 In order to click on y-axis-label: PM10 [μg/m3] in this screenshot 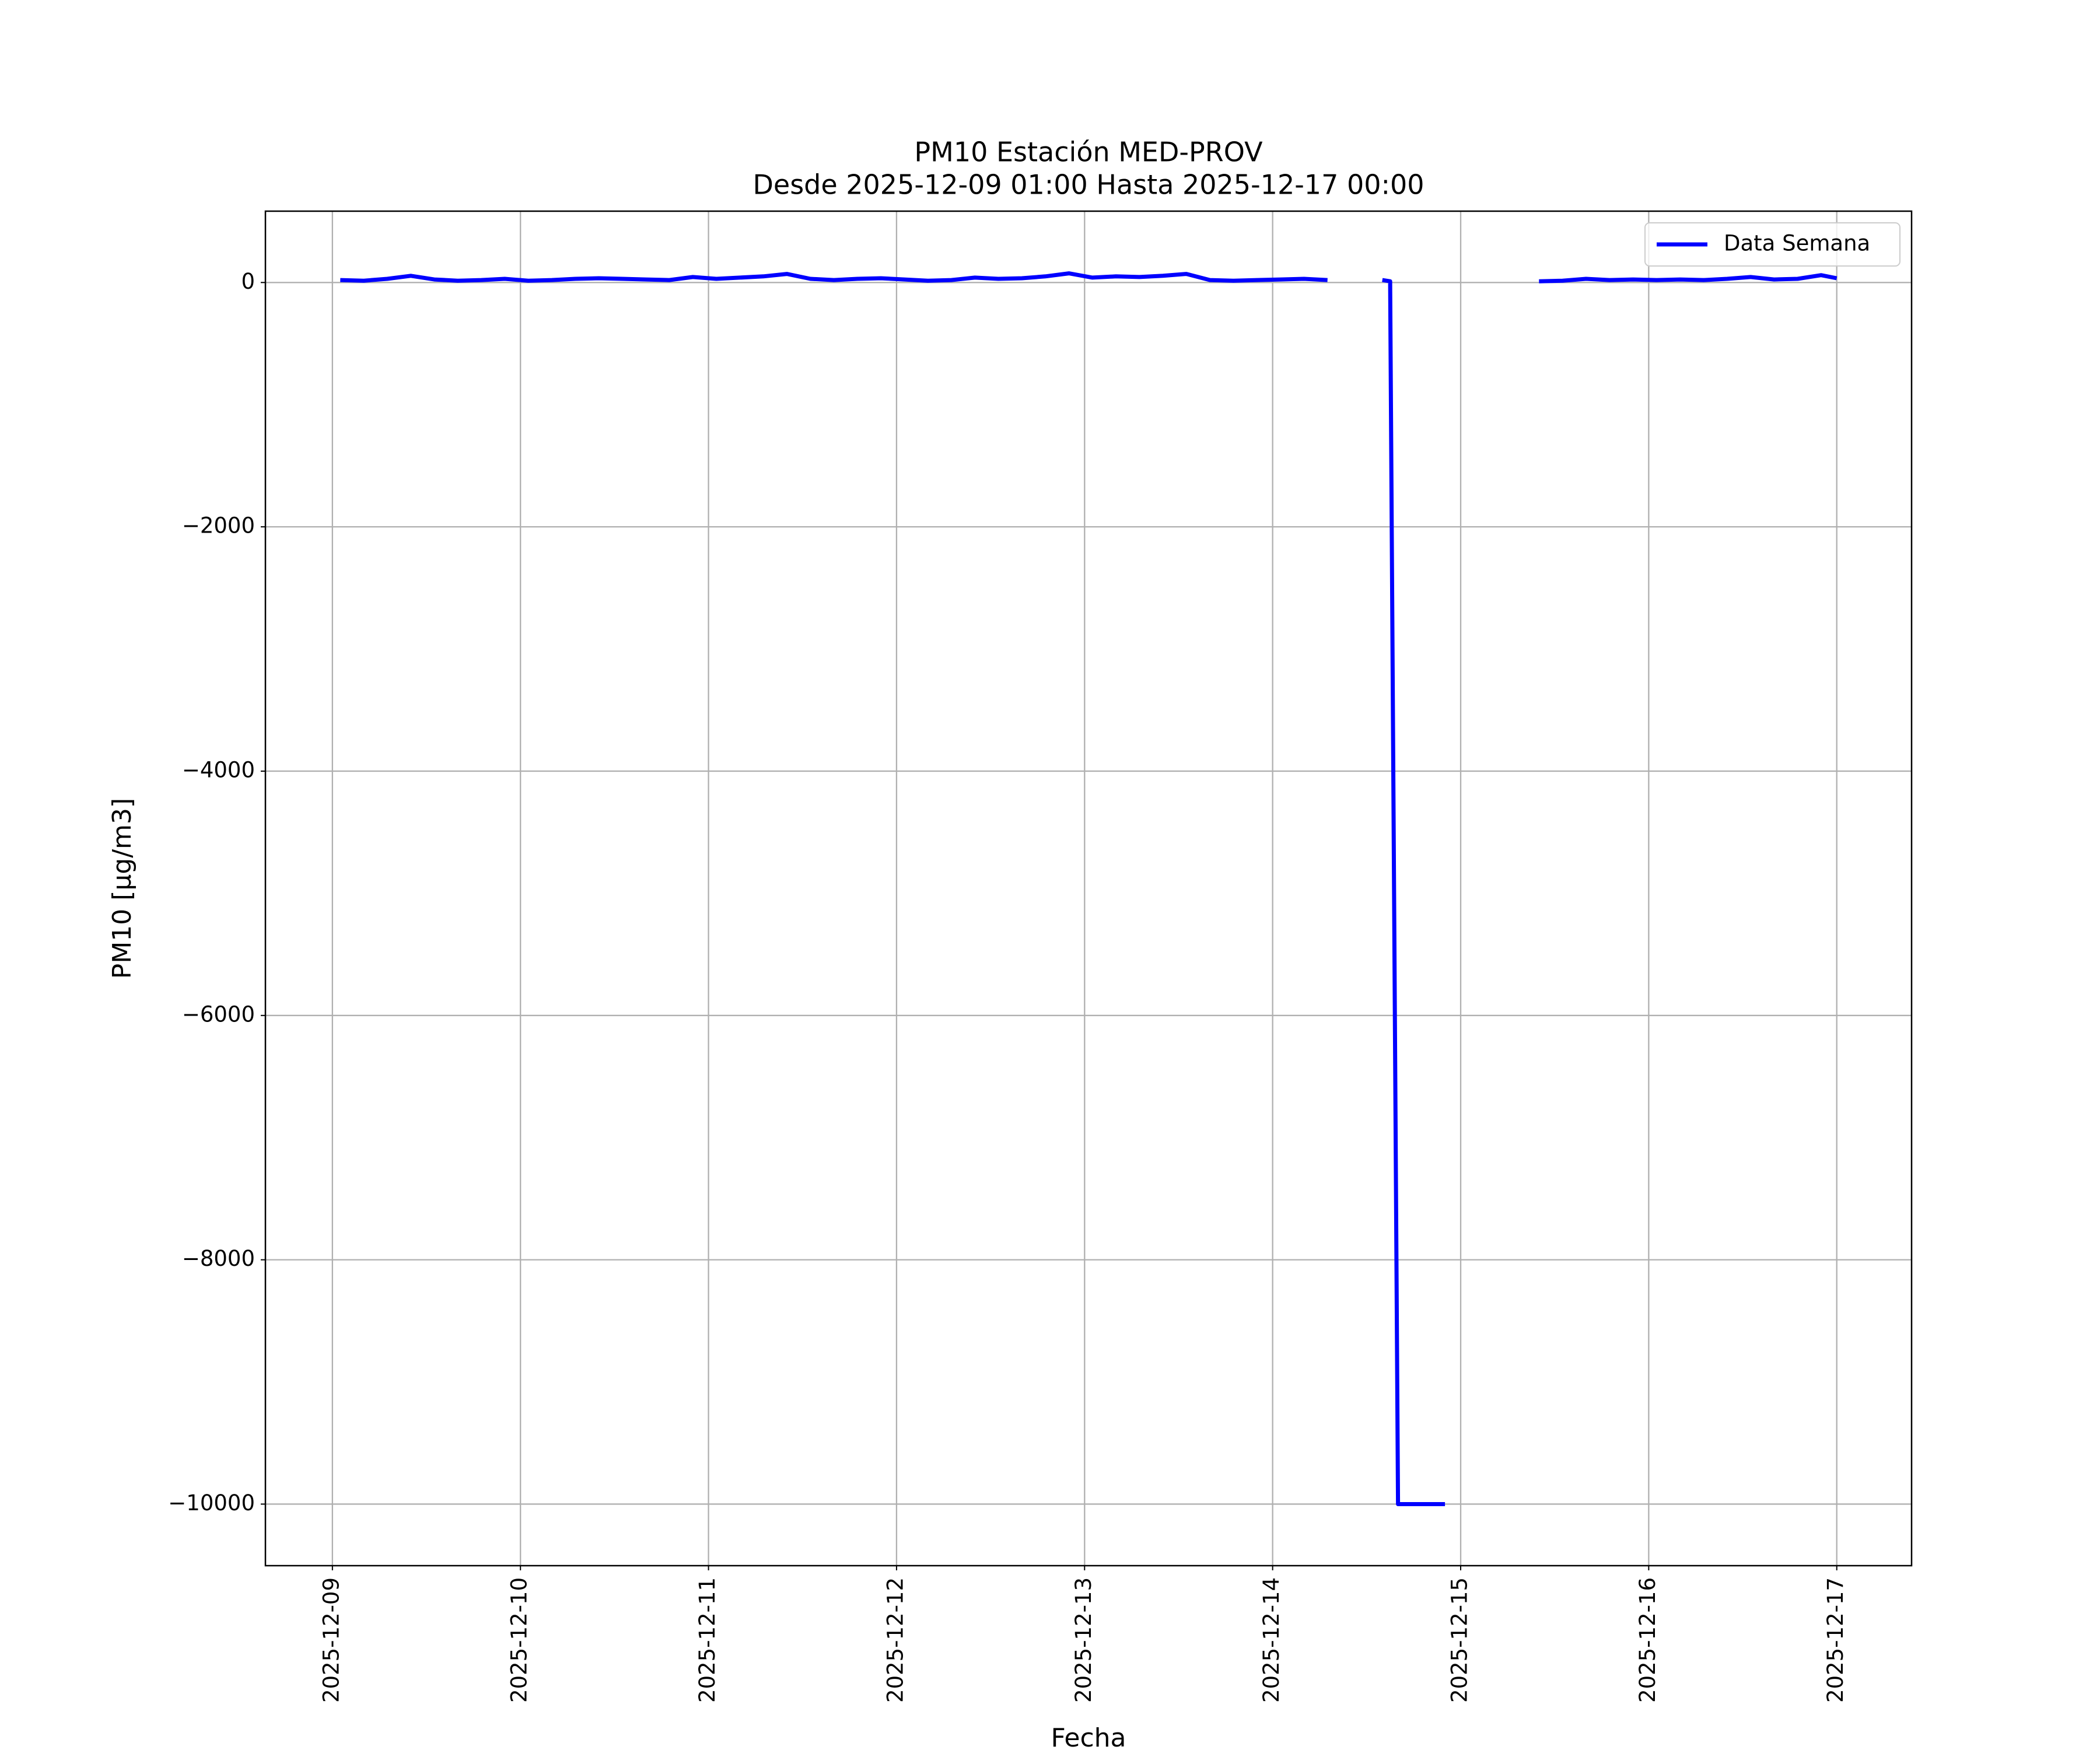, I will do `click(122, 888)`.